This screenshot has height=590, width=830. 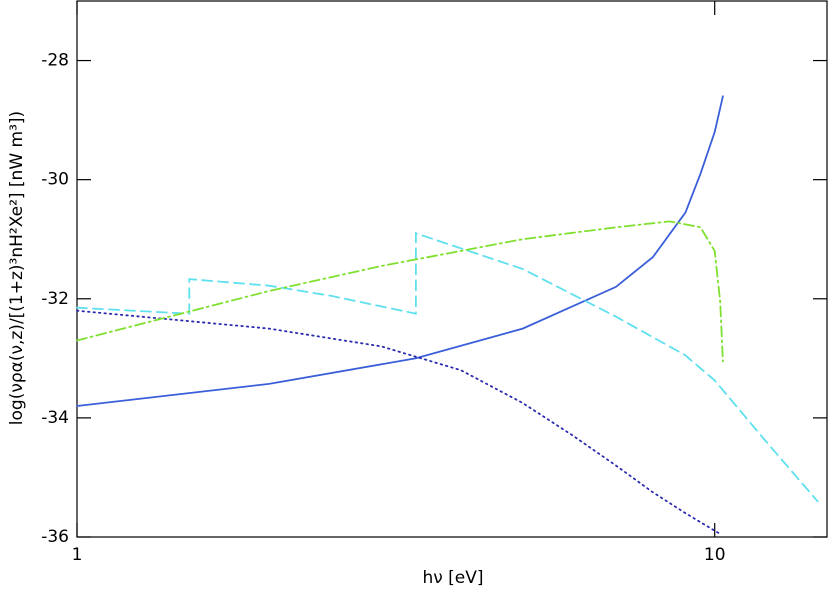 I want to click on y-tick-label: -34, so click(x=55, y=418).